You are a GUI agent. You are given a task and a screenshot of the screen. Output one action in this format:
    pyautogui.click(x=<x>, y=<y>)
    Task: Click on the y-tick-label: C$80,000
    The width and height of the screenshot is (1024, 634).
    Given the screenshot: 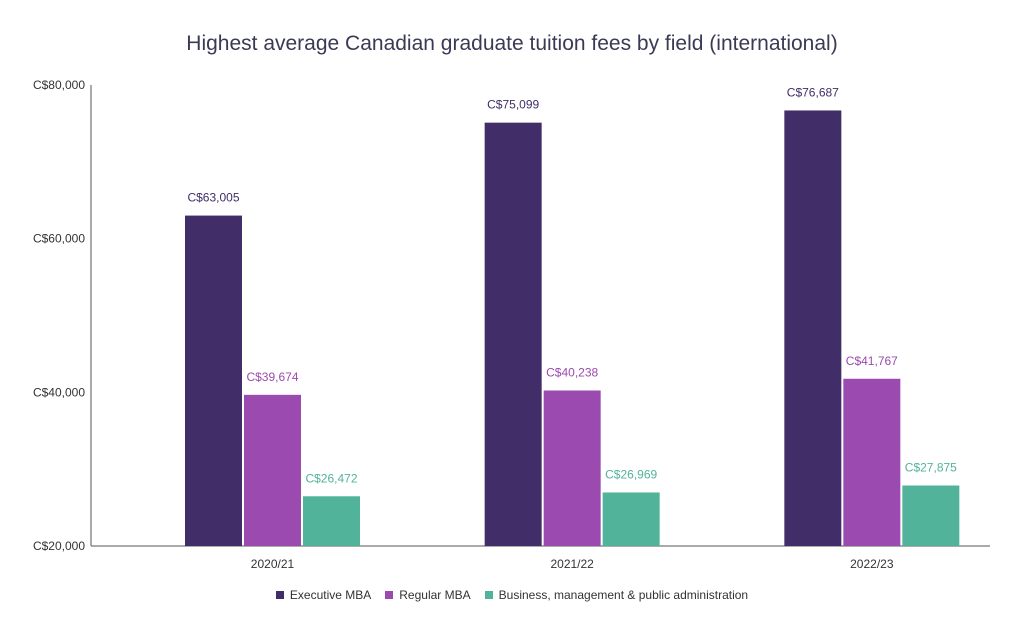 What is the action you would take?
    pyautogui.click(x=59, y=85)
    